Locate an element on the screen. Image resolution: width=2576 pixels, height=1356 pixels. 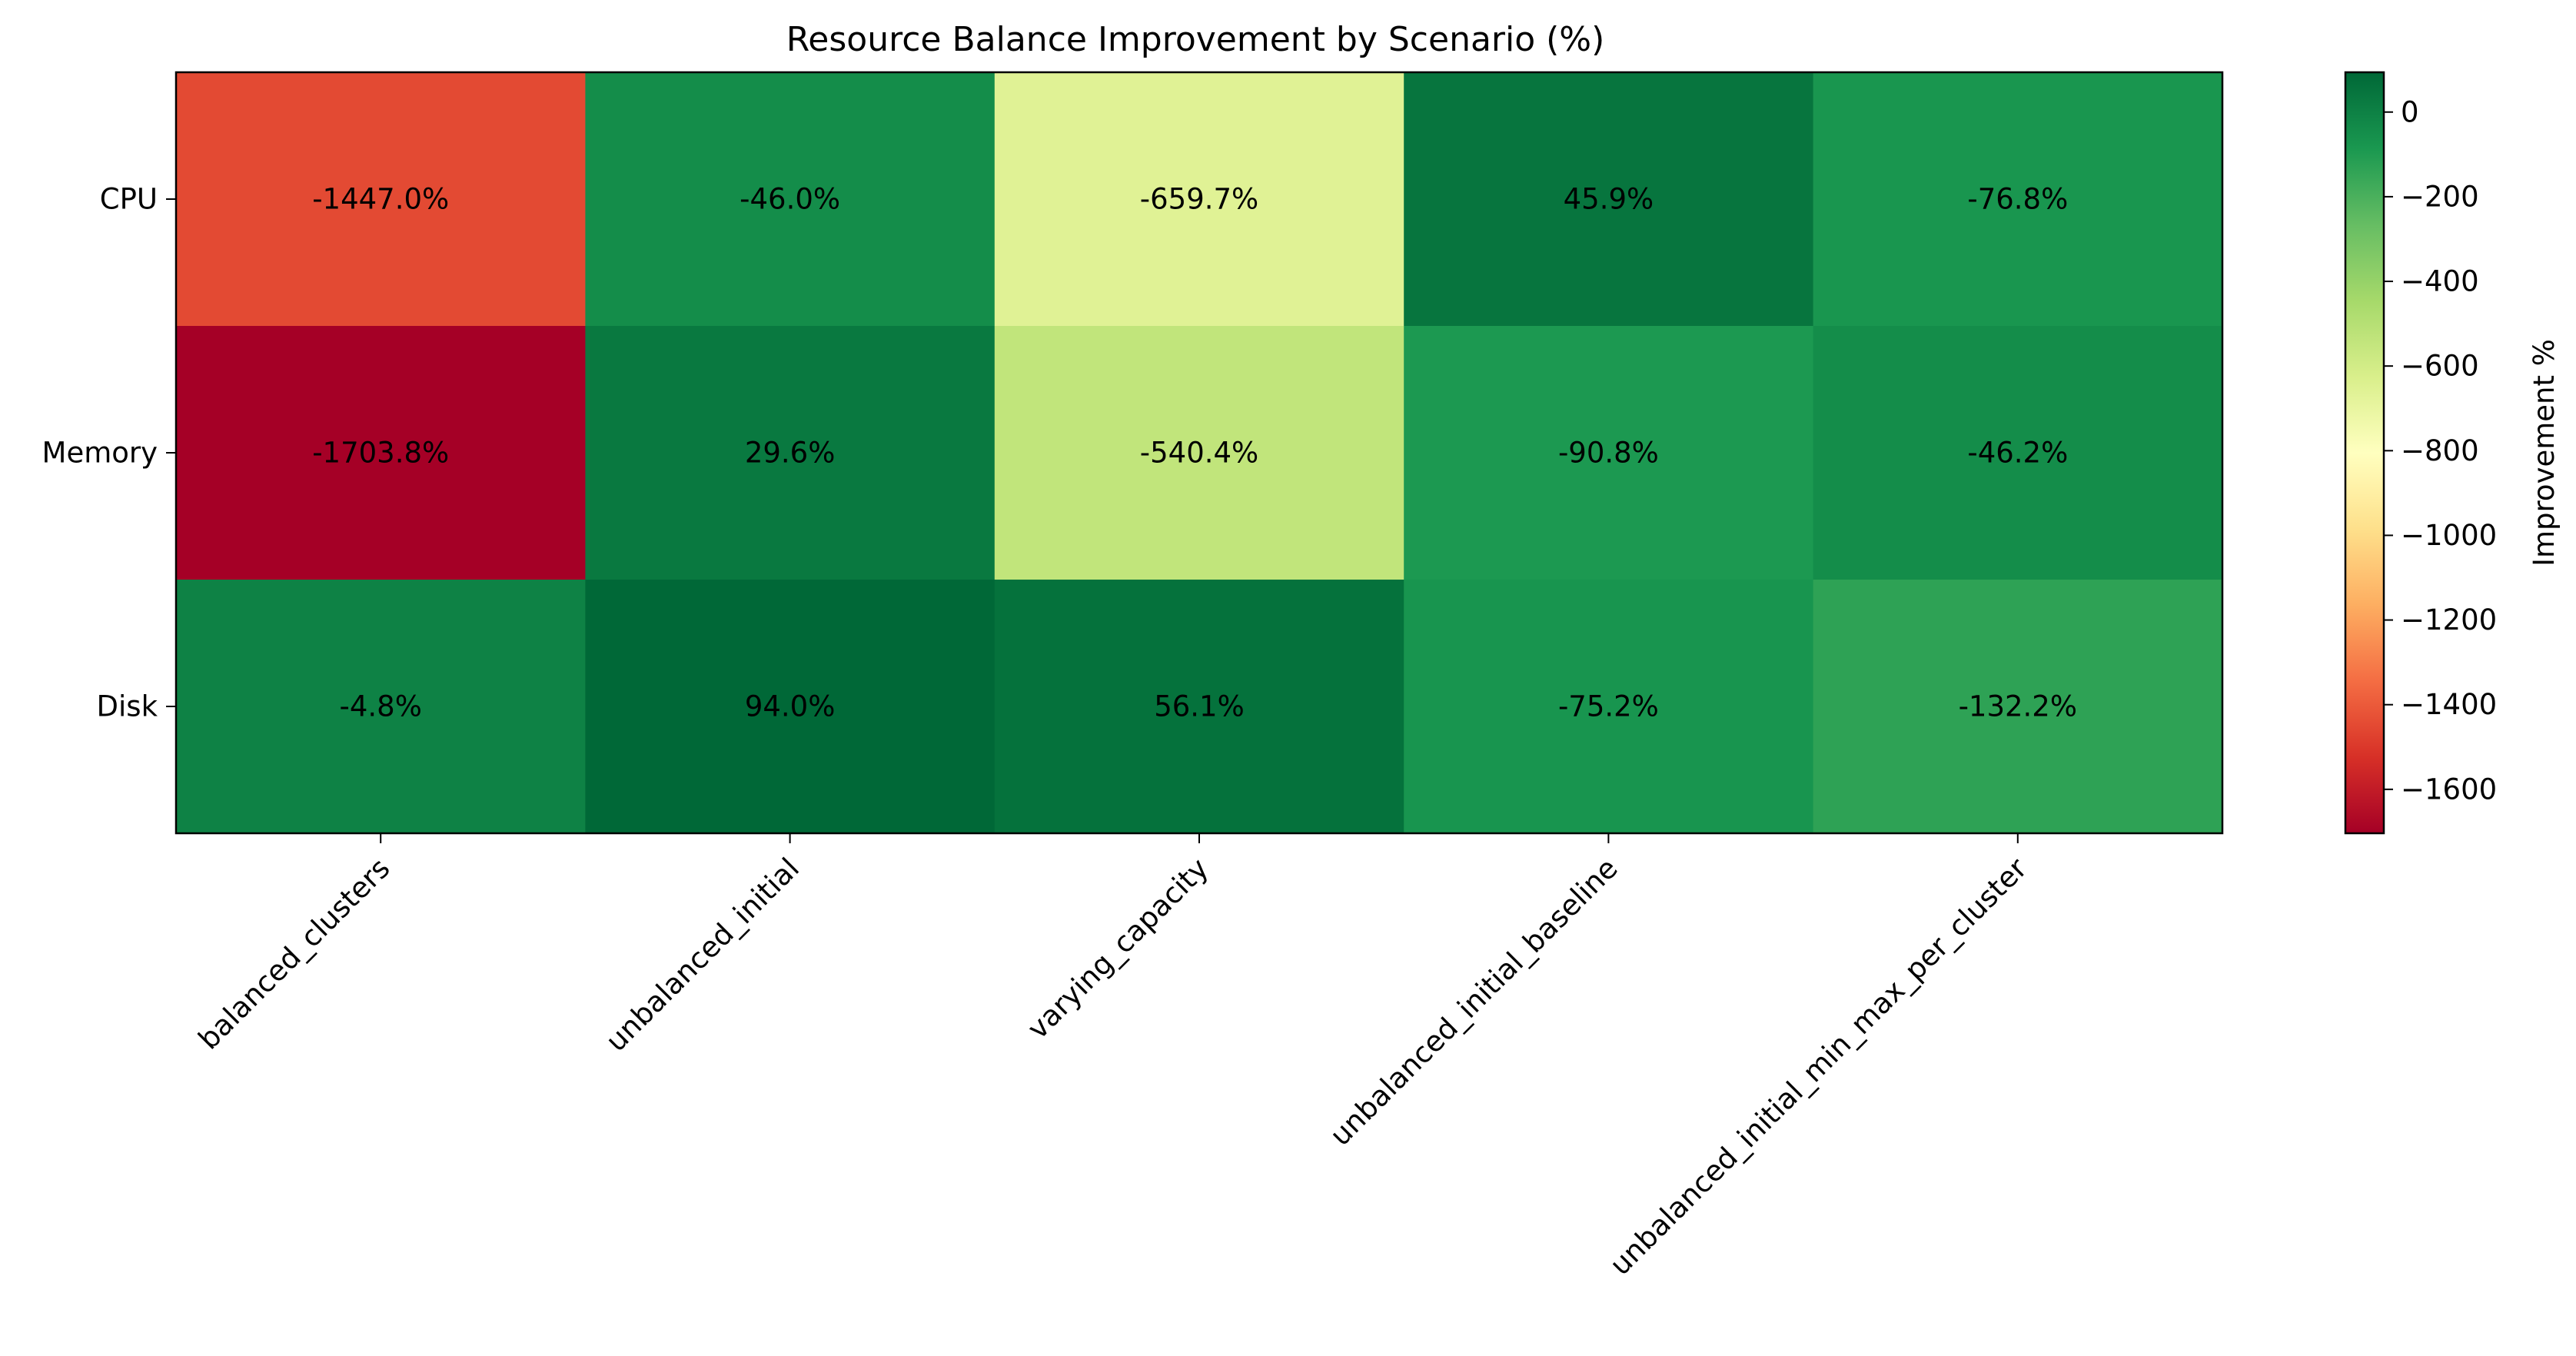
colorbar-tick-label: 0 is located at coordinates (2410, 111).